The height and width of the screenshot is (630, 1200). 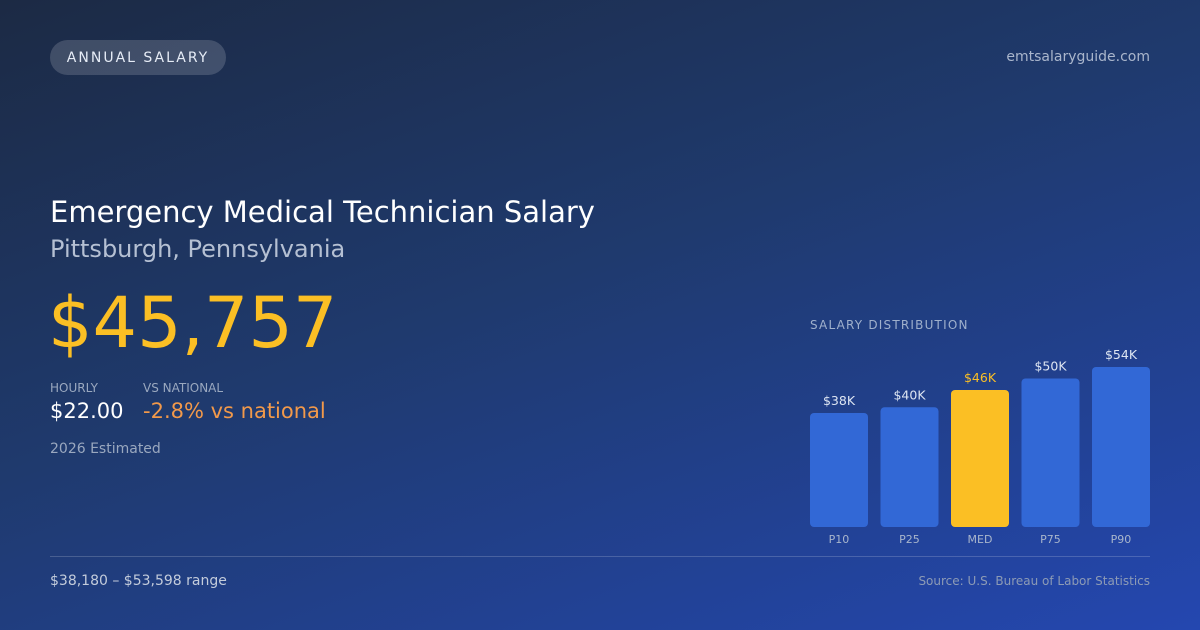 What do you see at coordinates (183, 388) in the screenshot?
I see `national-label: VS NATIONAL` at bounding box center [183, 388].